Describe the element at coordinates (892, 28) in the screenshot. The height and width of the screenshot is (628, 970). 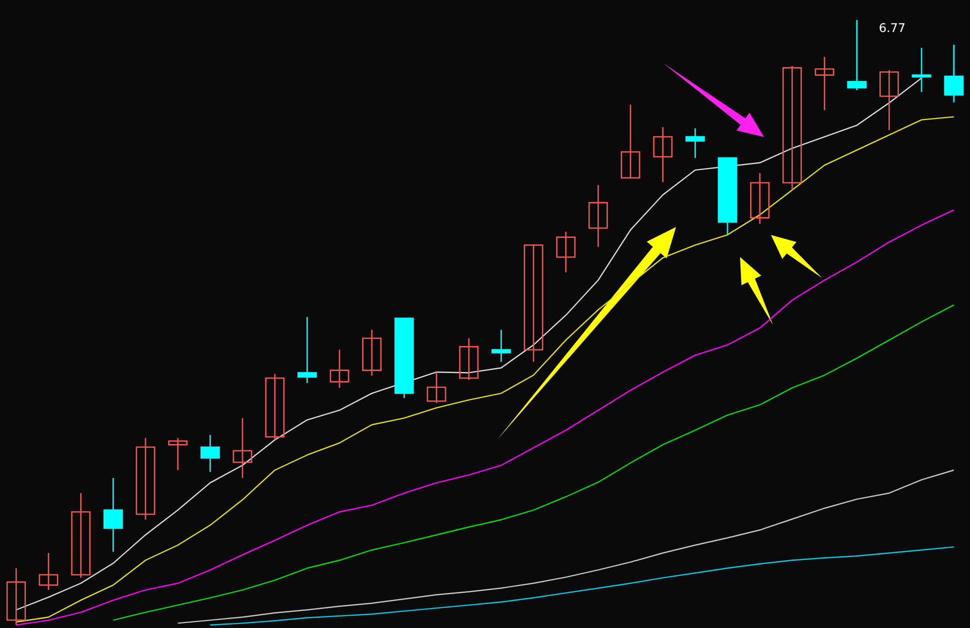
I see `annotation: 6.77` at that location.